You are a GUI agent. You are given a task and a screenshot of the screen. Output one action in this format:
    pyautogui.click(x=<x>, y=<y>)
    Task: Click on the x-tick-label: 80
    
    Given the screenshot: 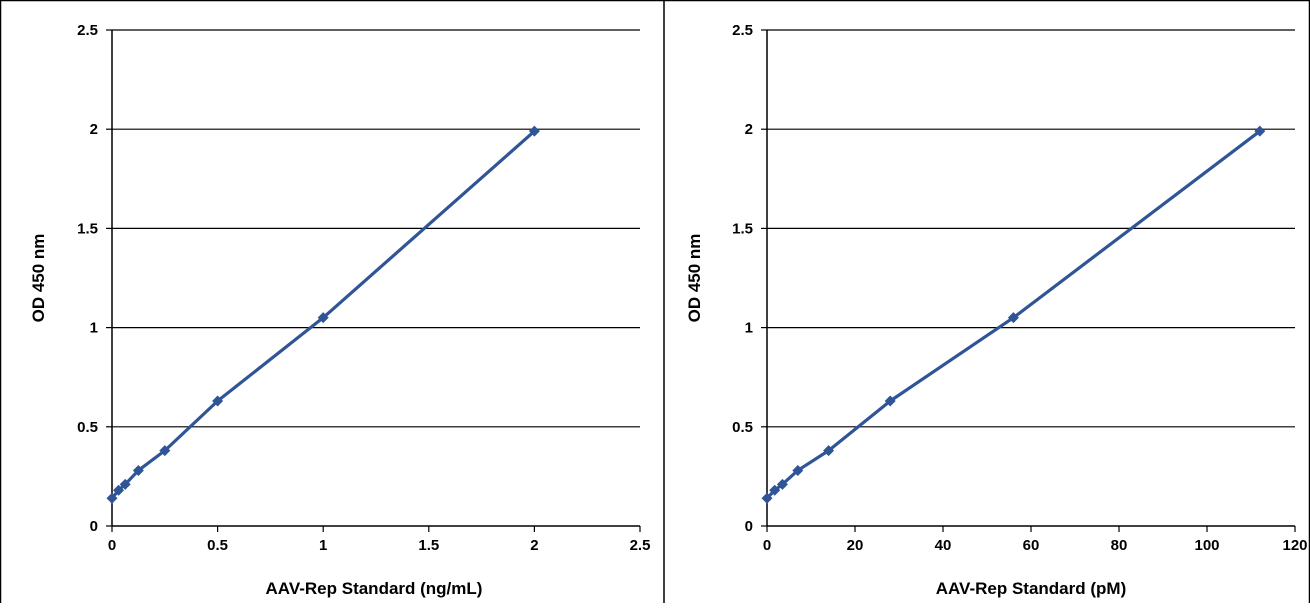 What is the action you would take?
    pyautogui.click(x=1119, y=545)
    